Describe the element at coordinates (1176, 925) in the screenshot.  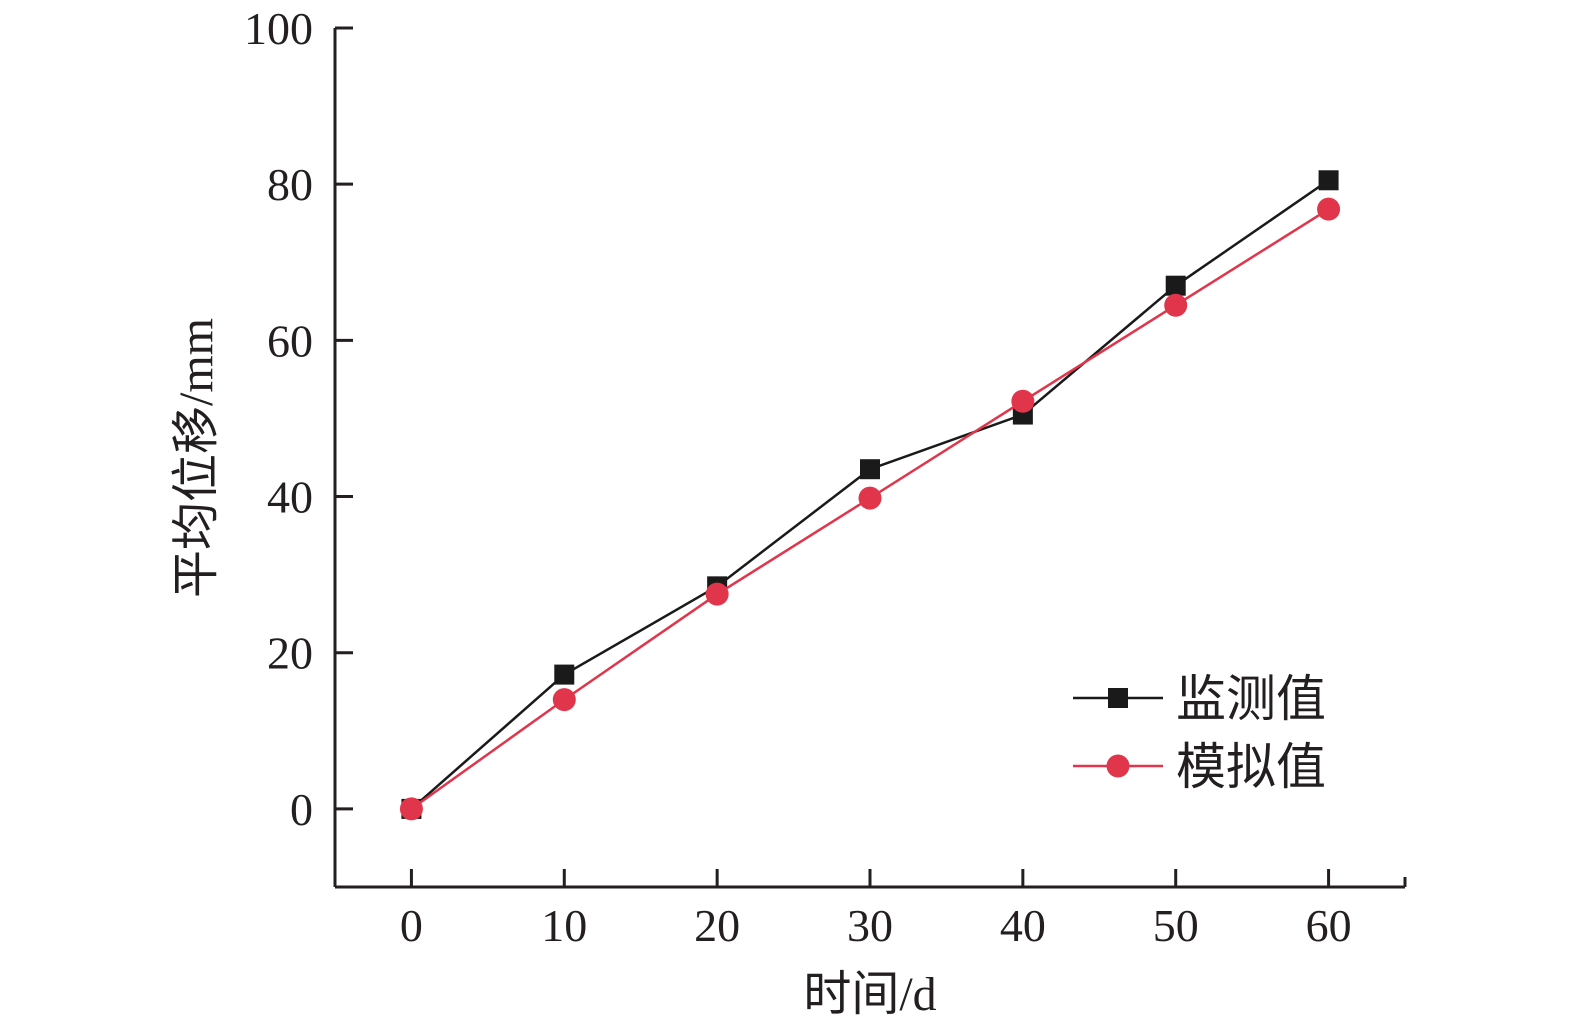
I see `x-tick-label: 50` at that location.